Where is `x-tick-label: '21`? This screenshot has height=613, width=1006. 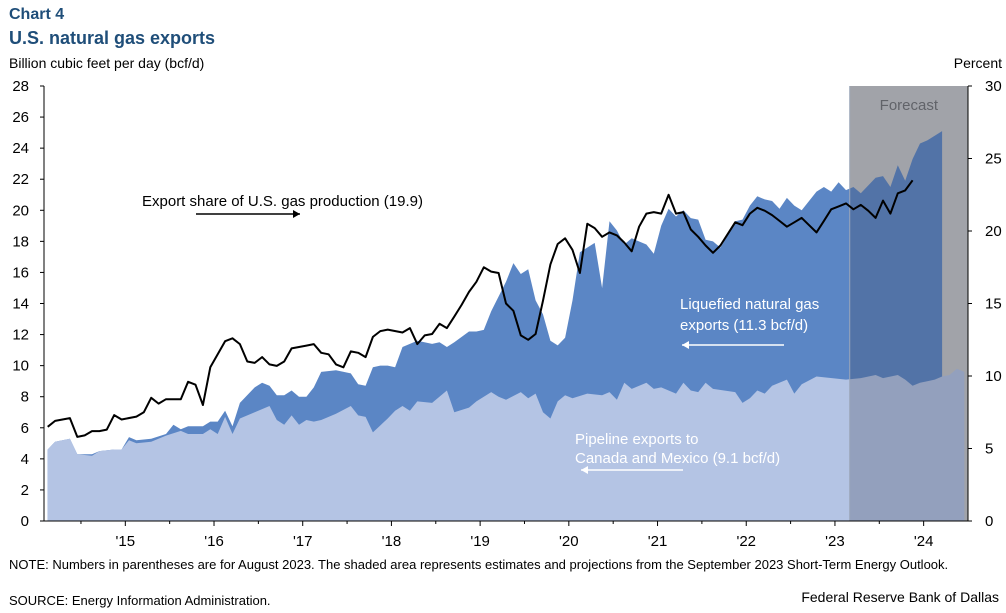 x-tick-label: '21 is located at coordinates (658, 541).